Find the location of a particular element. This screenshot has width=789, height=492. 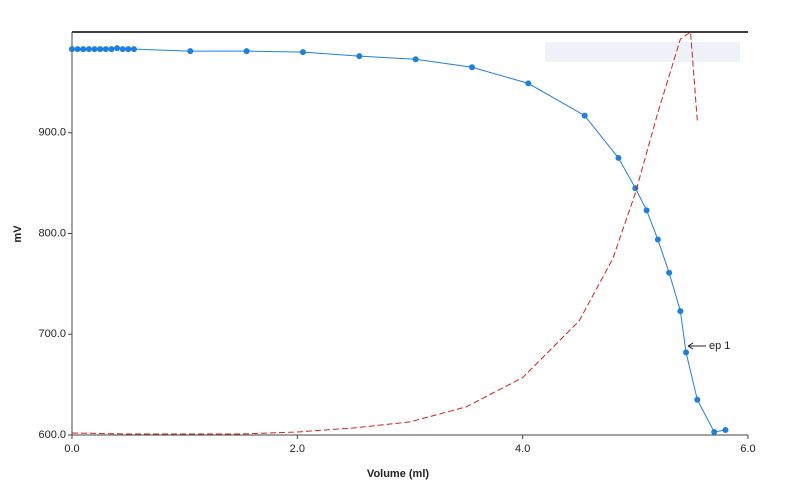

annotation: ep 1 is located at coordinates (719, 346).